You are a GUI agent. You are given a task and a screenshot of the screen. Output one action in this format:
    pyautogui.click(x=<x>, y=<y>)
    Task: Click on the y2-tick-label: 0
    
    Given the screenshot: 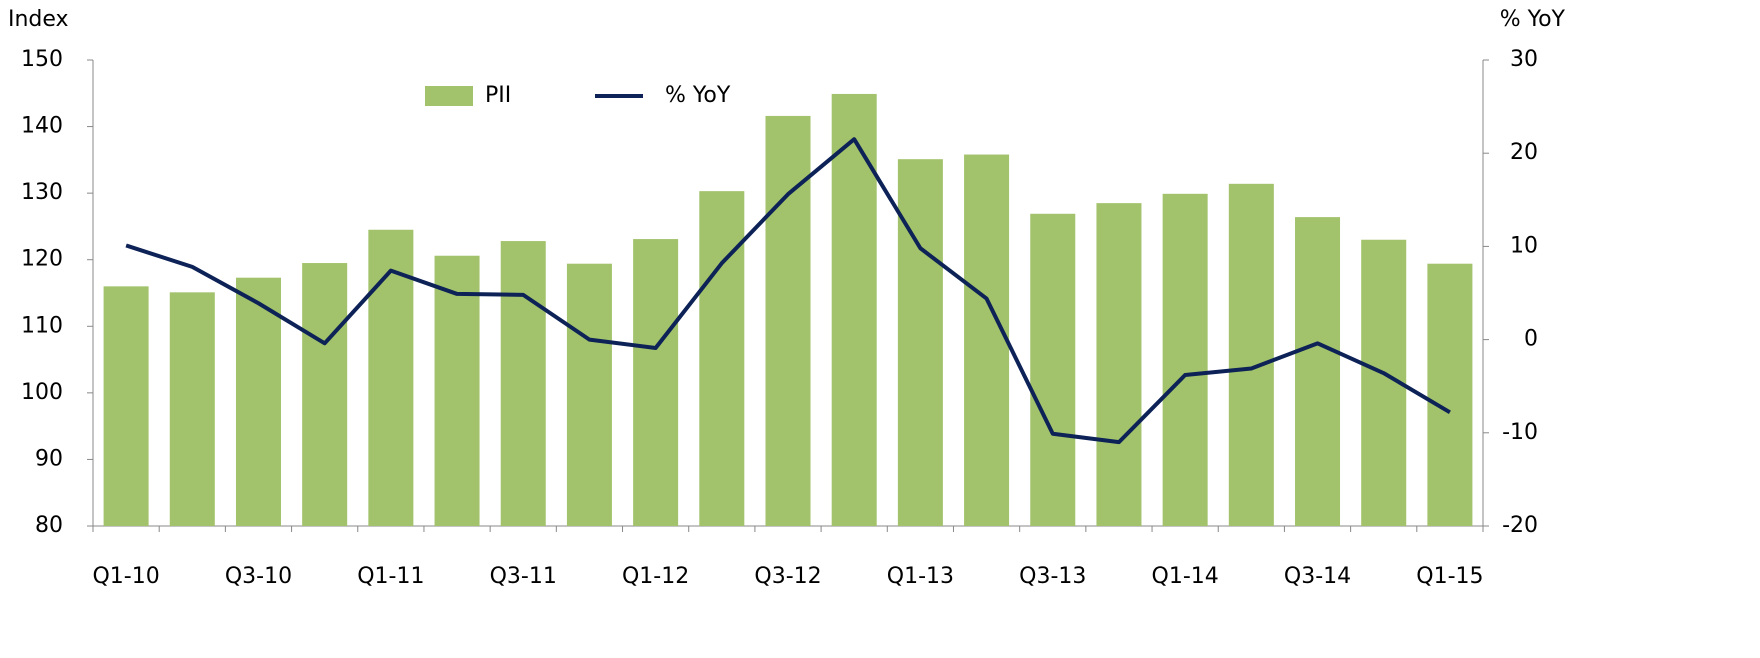 What is the action you would take?
    pyautogui.click(x=1531, y=339)
    